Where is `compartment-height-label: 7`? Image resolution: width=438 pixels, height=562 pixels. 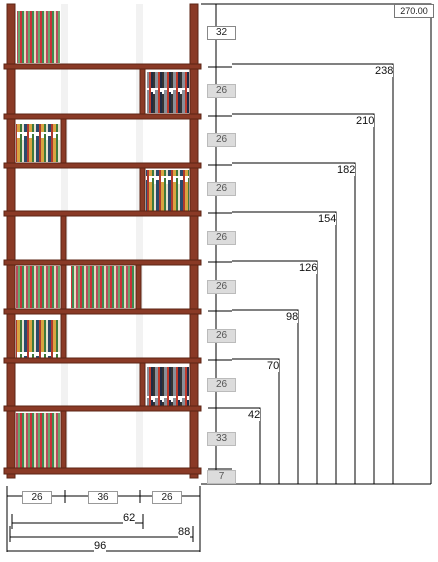
compartment-height-label: 7 is located at coordinates (221, 477).